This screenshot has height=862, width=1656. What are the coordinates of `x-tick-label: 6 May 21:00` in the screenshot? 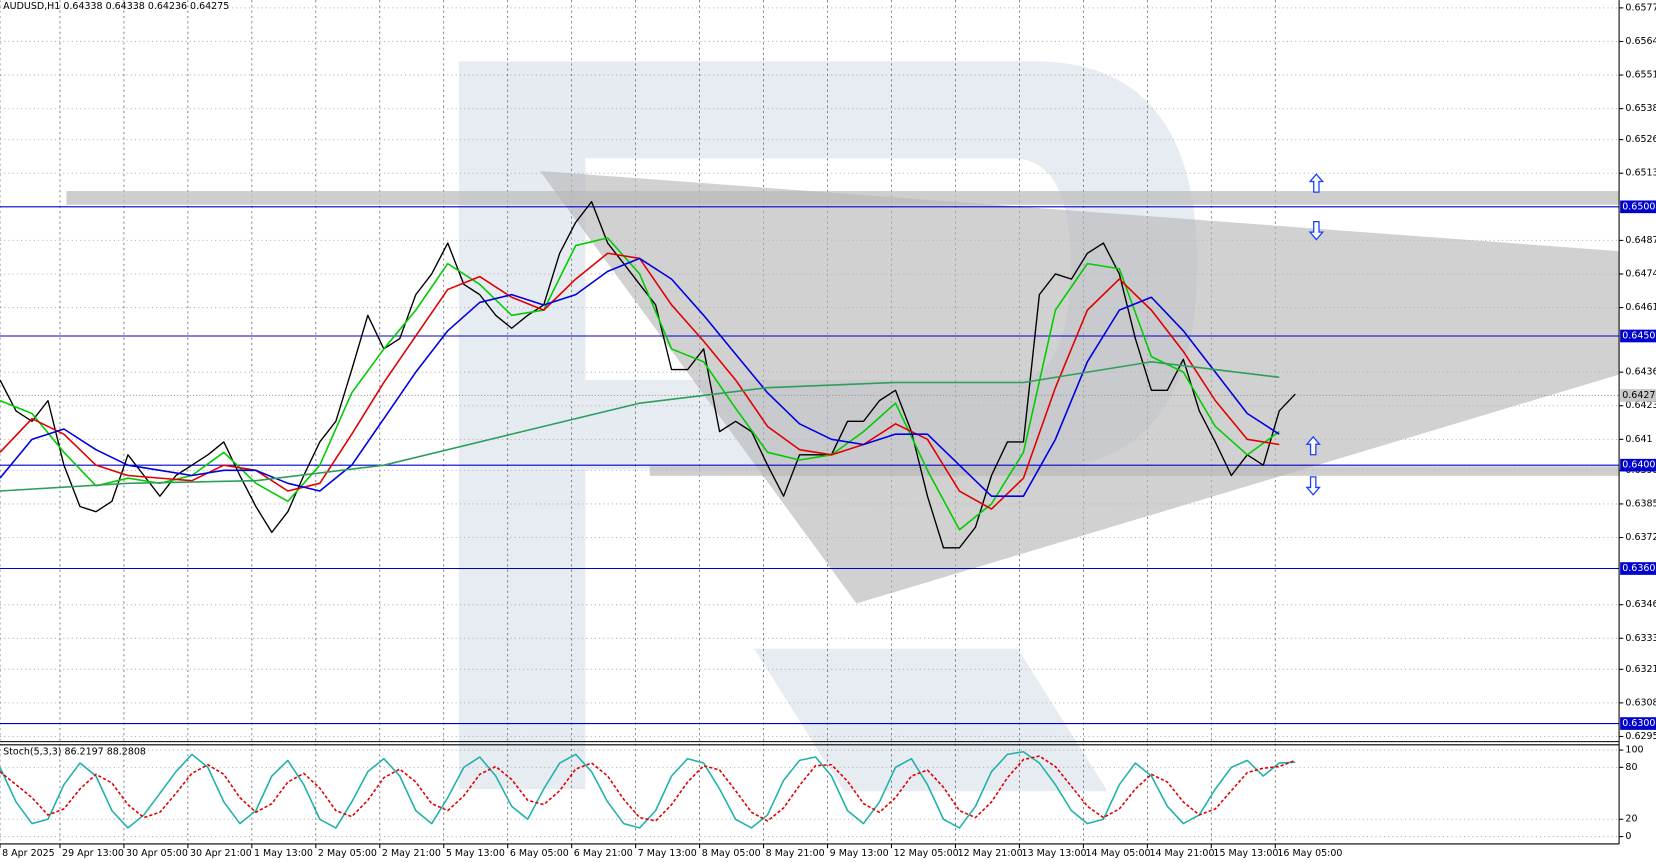 It's located at (603, 853).